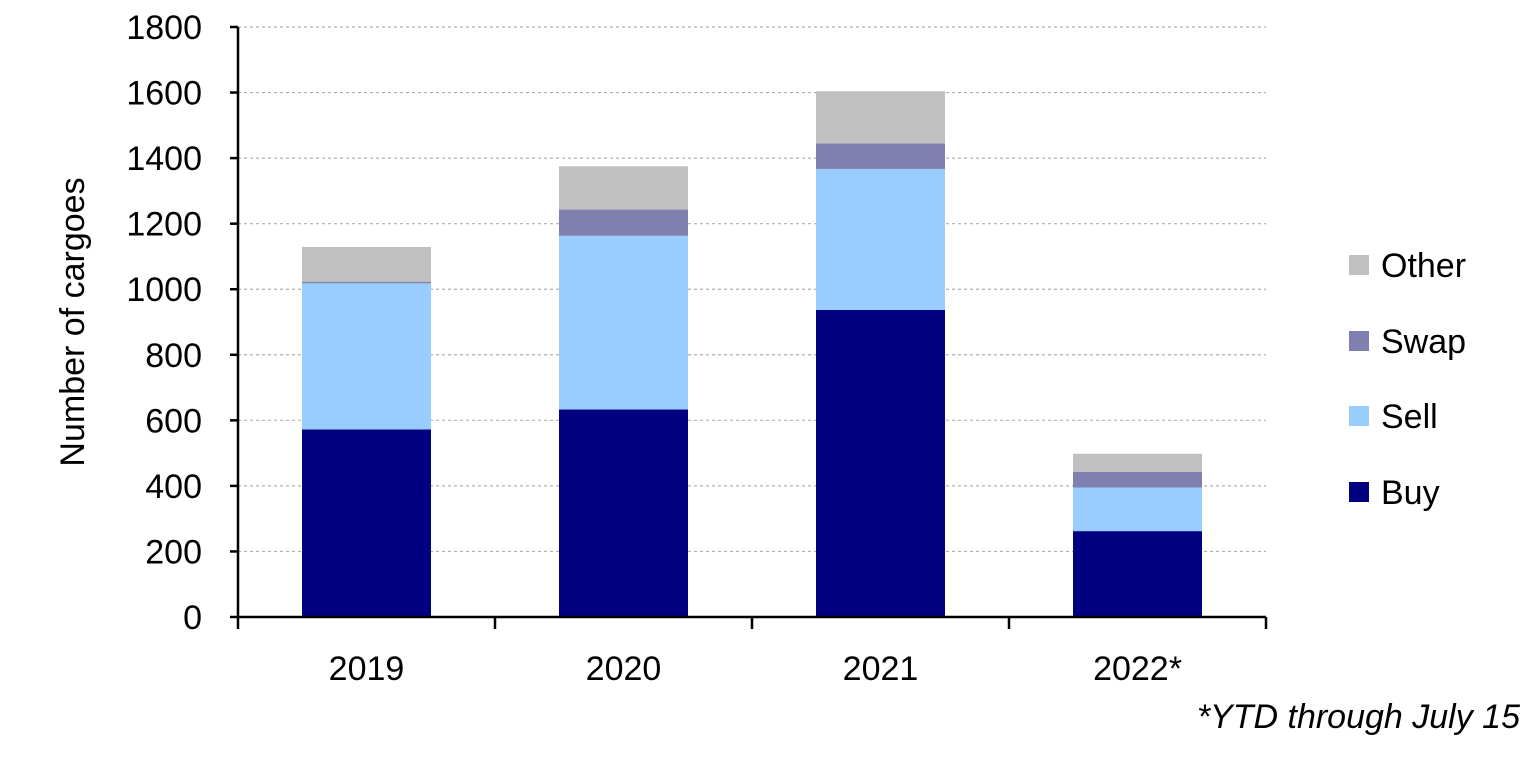 The width and height of the screenshot is (1536, 762). I want to click on bar-swap-2020, so click(623, 222).